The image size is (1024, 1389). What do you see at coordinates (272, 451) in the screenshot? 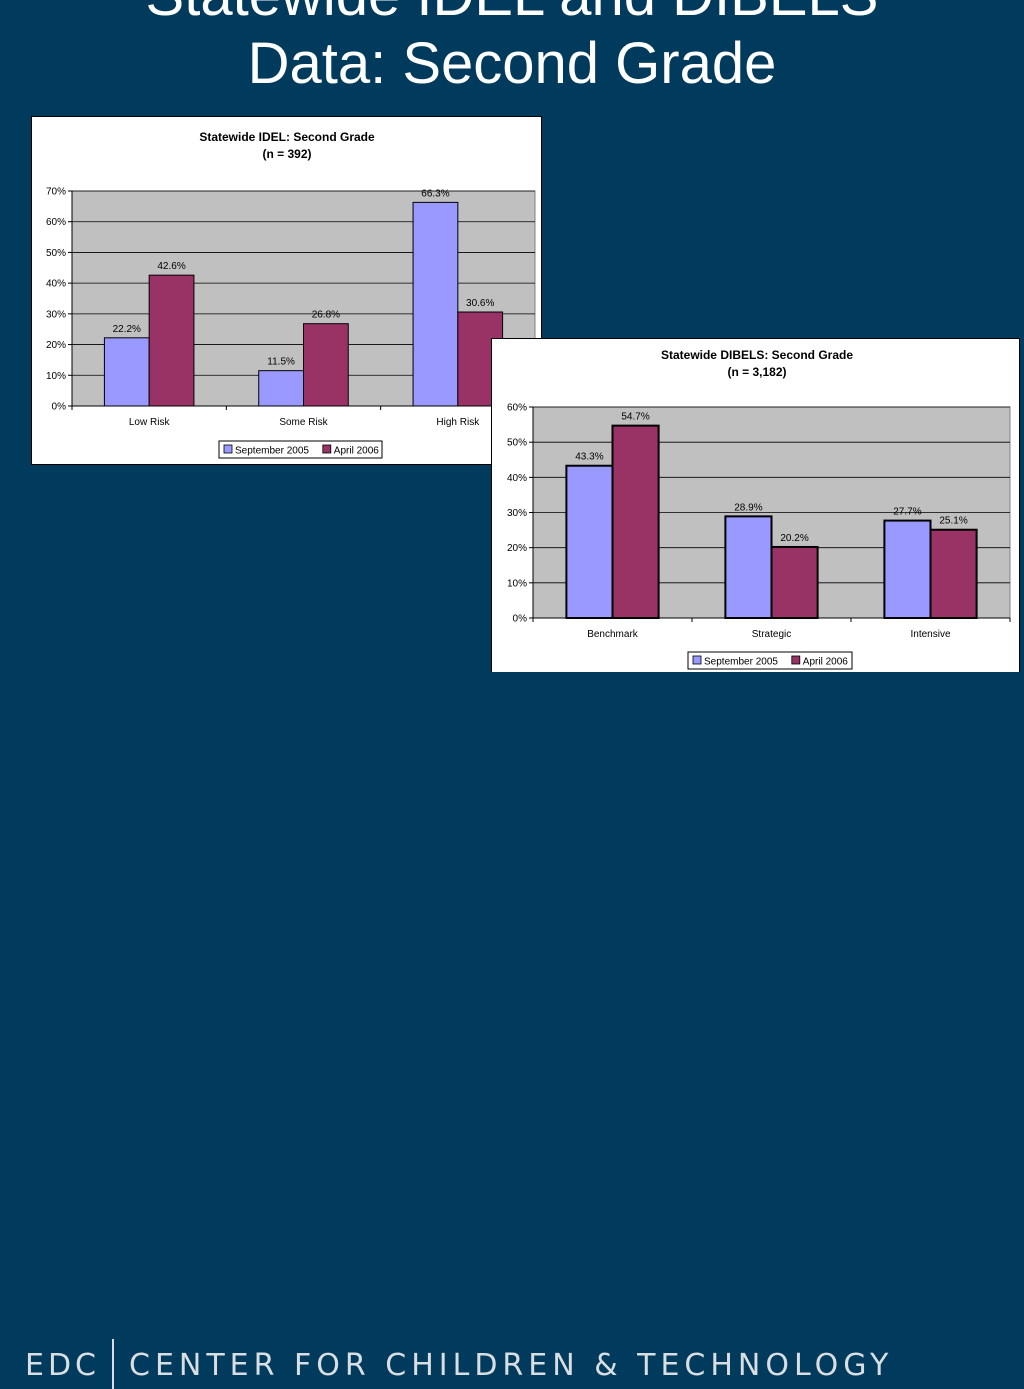
I see `idel-legend-label: September 2005` at bounding box center [272, 451].